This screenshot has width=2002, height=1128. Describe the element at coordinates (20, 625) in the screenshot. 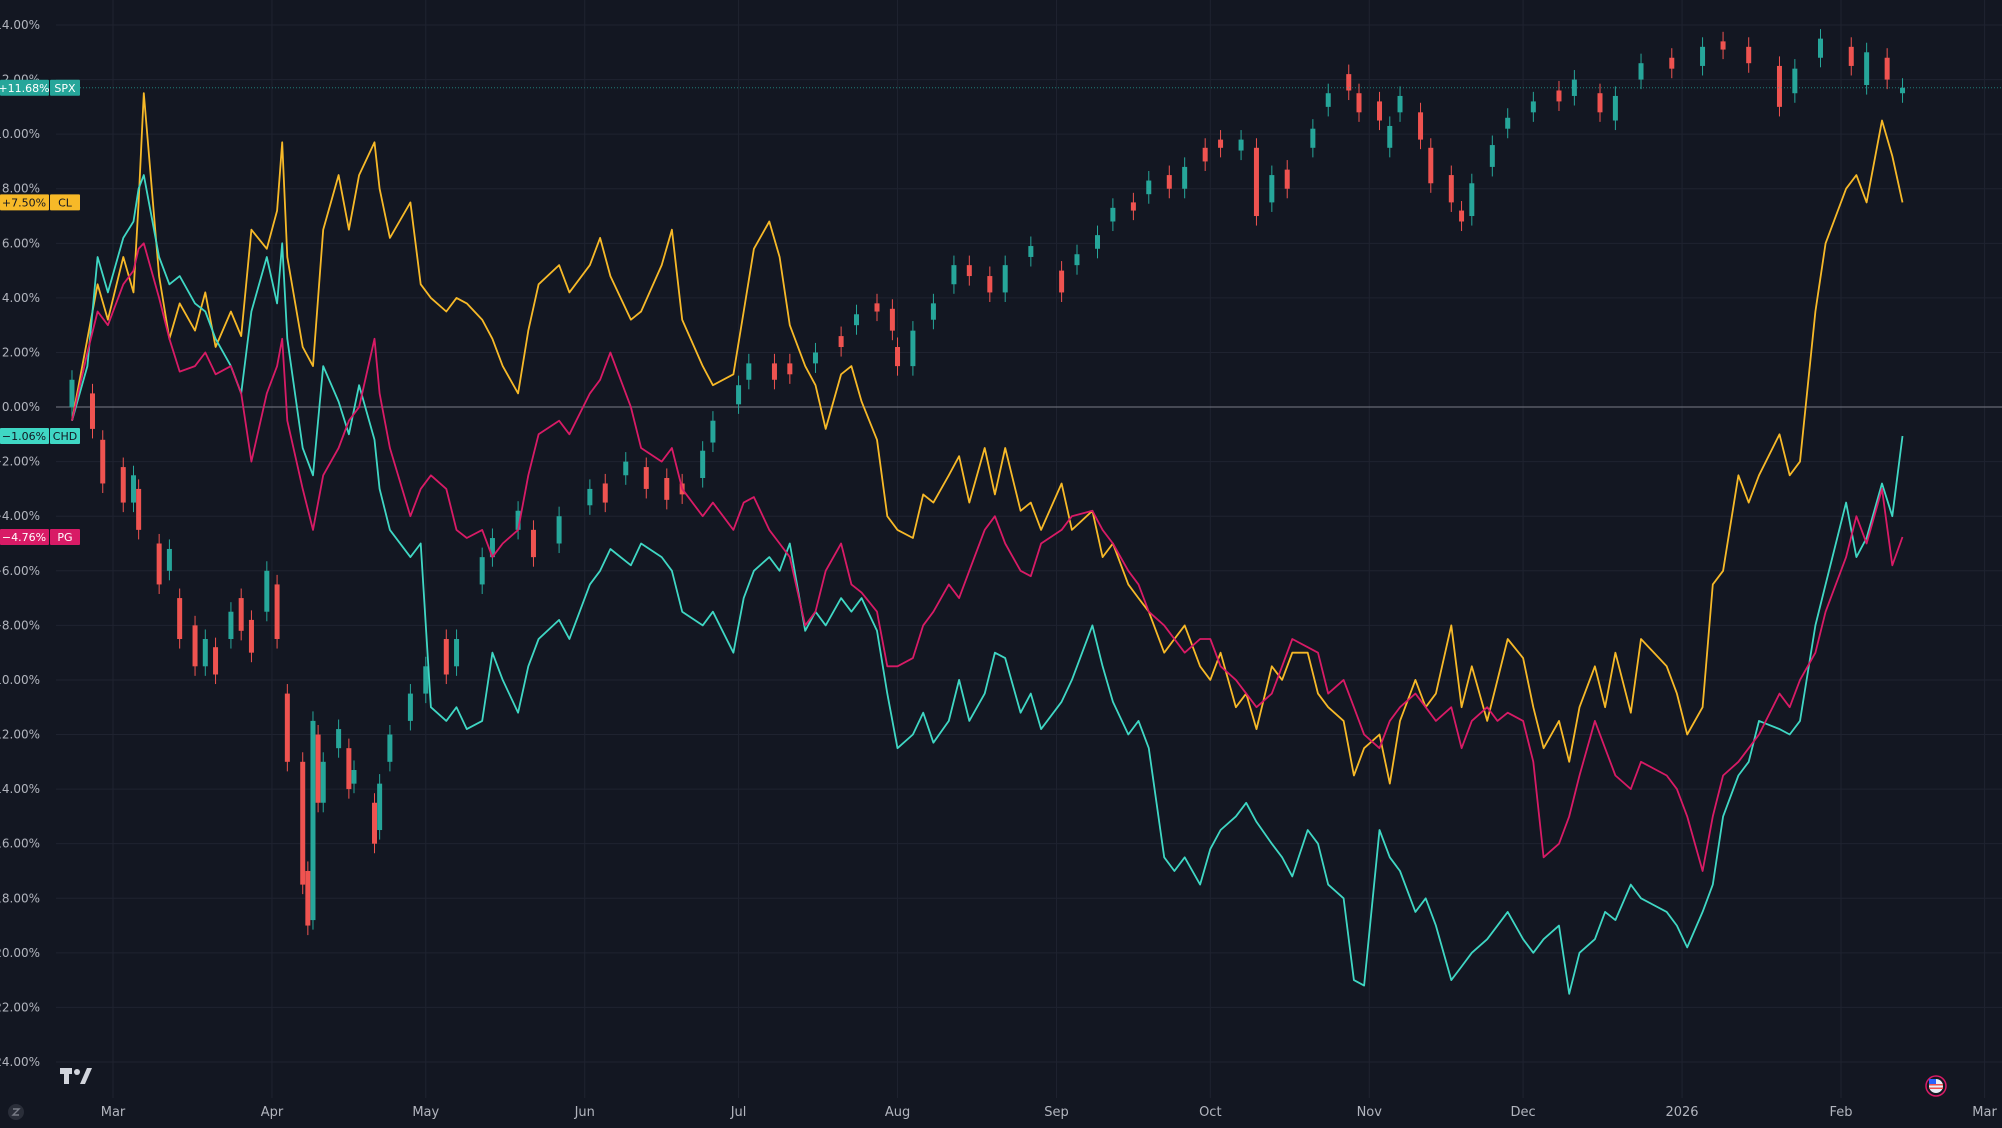

I see `y-tick-label: −8.00%` at that location.